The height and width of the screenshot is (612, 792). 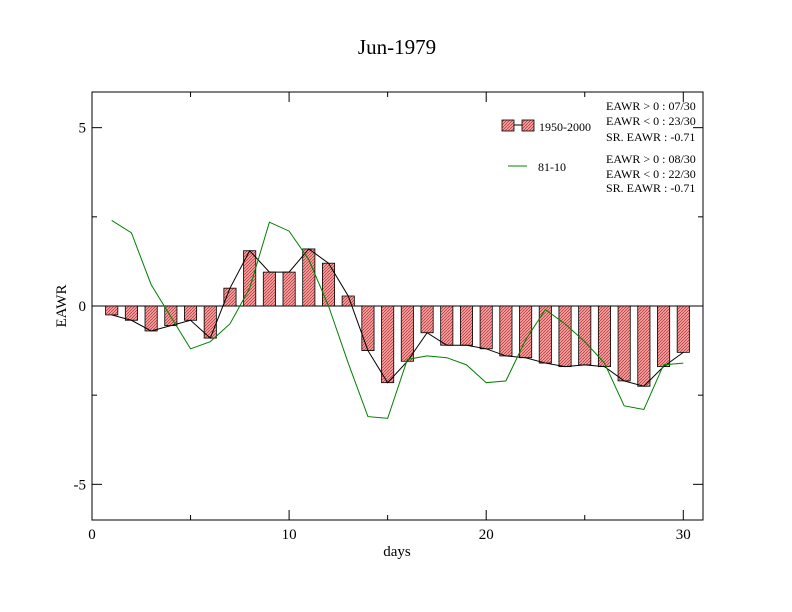 I want to click on y-tick-label: 5, so click(x=83, y=129).